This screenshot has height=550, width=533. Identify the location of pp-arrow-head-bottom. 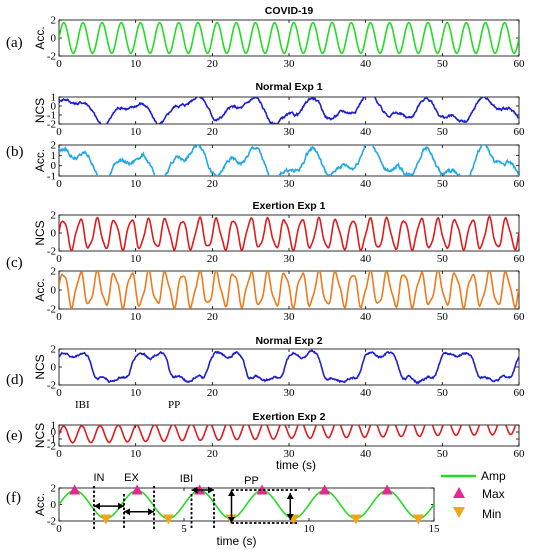
(231, 520).